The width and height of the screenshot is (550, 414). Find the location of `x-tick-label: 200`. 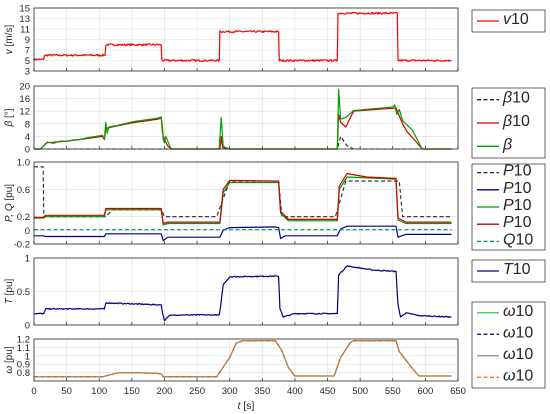

x-tick-label: 200 is located at coordinates (165, 391).